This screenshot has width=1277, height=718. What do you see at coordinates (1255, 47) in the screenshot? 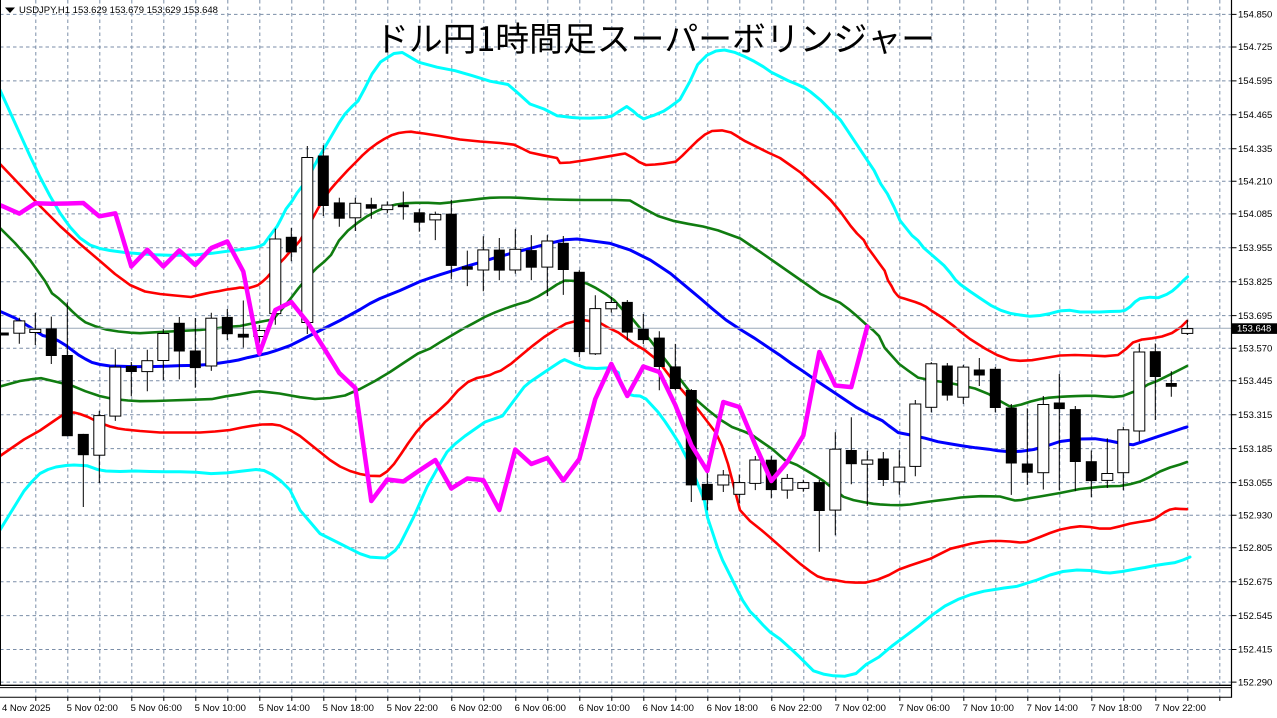
I see `svg-text: 154.725` at bounding box center [1255, 47].